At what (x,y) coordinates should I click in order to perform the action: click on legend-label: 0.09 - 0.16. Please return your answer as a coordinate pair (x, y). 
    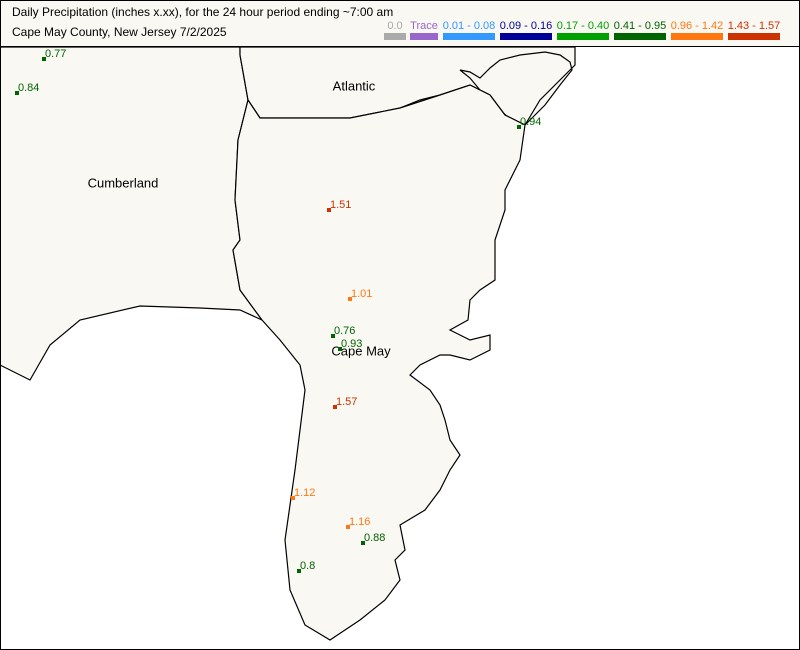
    Looking at the image, I should click on (526, 26).